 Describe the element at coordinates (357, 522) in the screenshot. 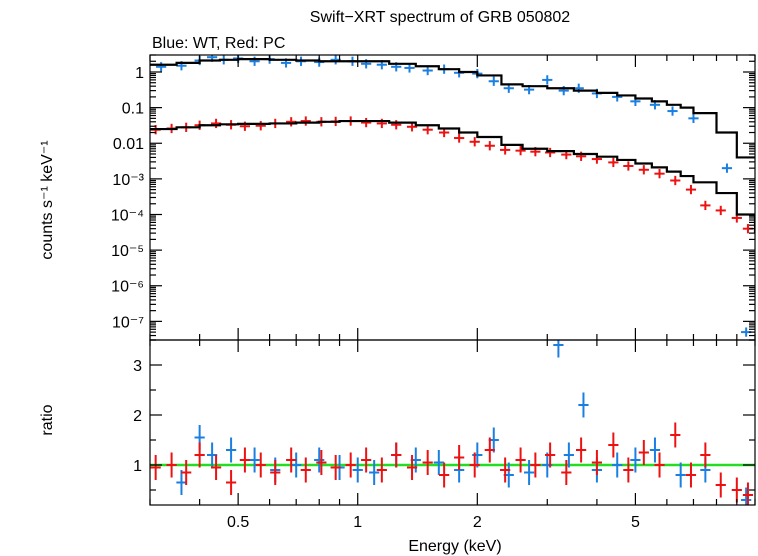

I see `x-tick-label: 1` at that location.